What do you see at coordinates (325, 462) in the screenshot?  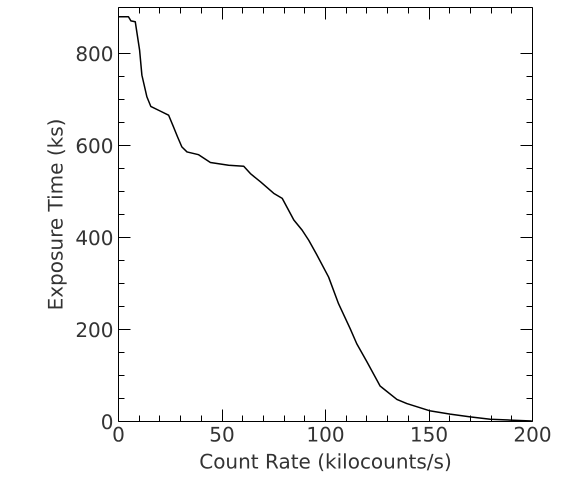 I see `x-axis-title: Count Rate (kilocounts/s)` at bounding box center [325, 462].